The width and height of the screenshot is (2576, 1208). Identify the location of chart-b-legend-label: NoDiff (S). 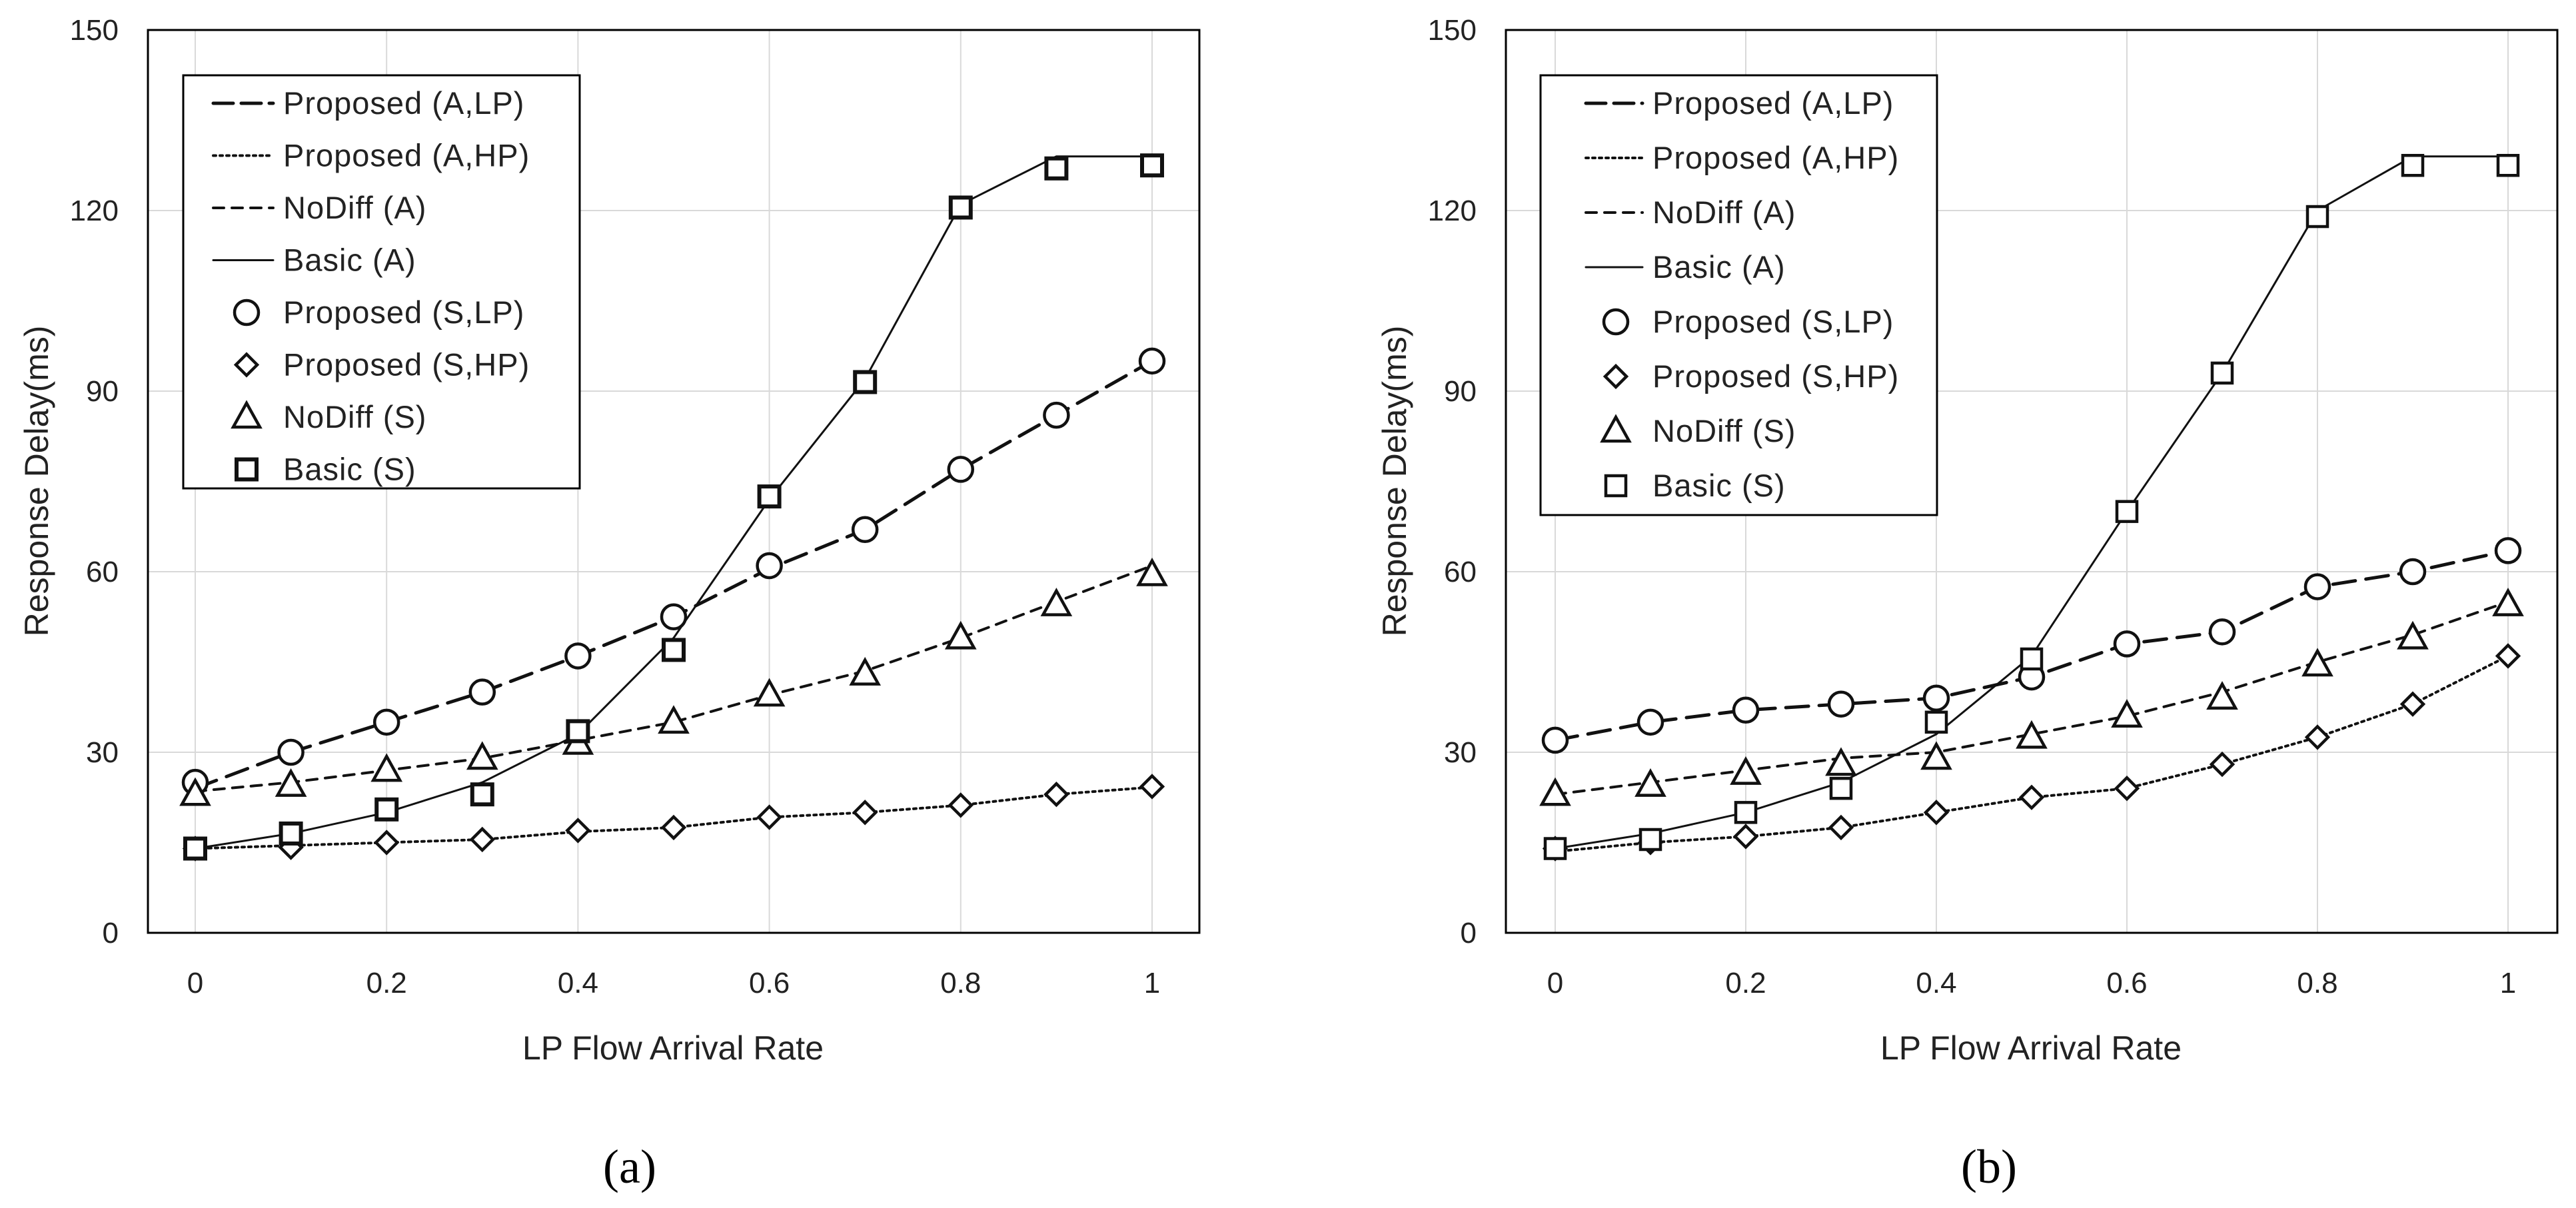
(1724, 430).